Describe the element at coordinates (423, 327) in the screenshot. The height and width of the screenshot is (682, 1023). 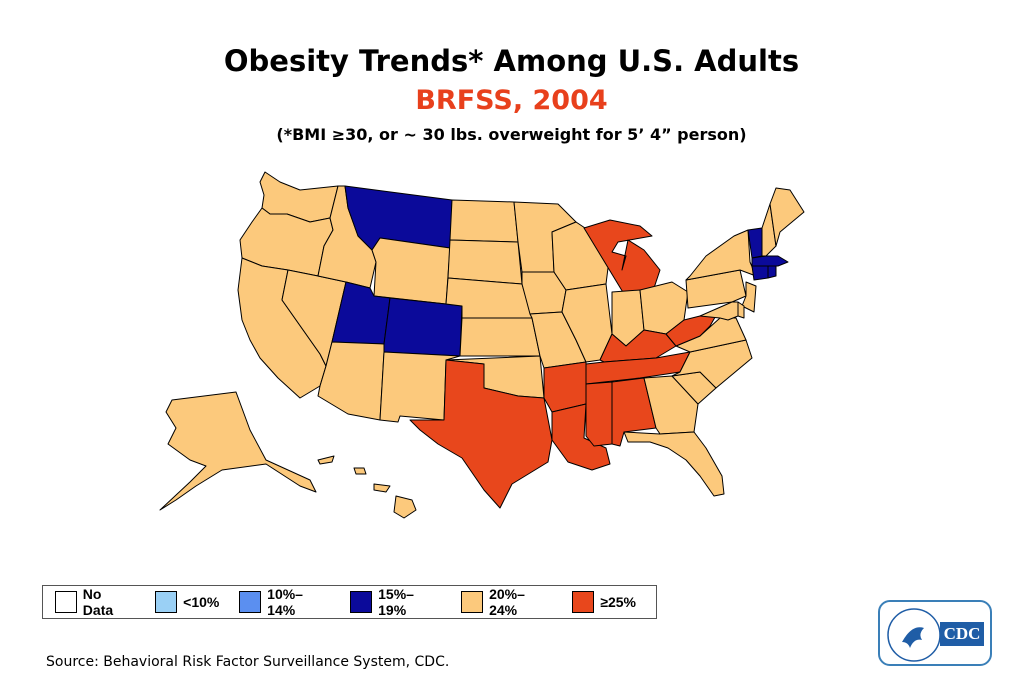
I see `state-CO` at that location.